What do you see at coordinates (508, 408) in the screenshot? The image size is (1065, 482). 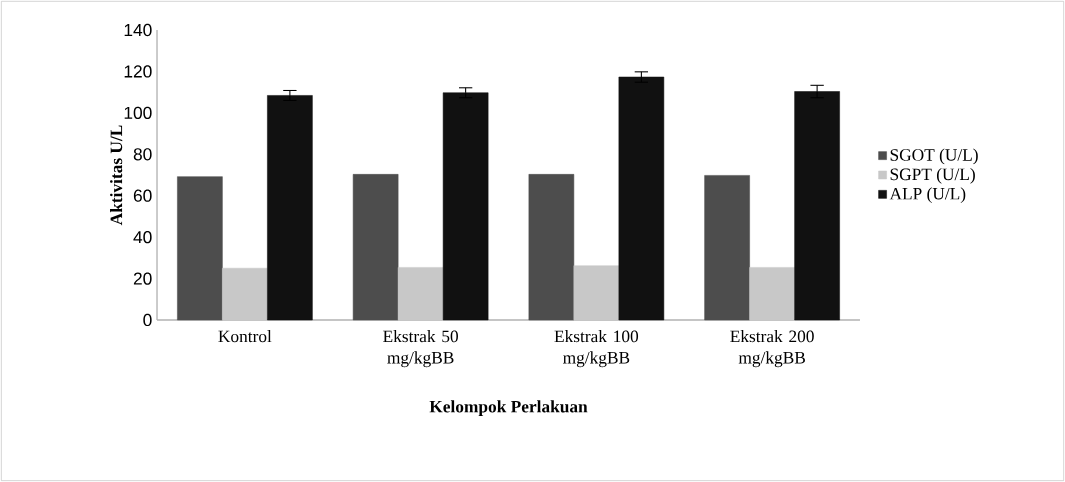 I see `x-axis-title: Kelompok Perlakuan` at bounding box center [508, 408].